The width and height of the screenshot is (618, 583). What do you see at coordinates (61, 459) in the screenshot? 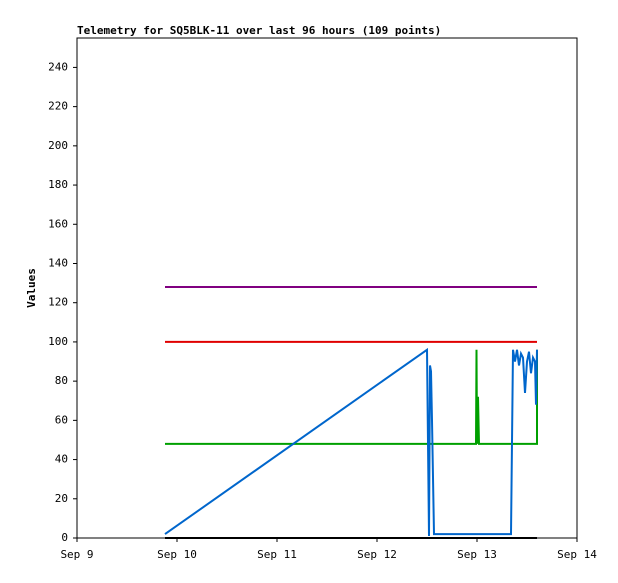
I see `y-tick-label: 40` at bounding box center [61, 459].